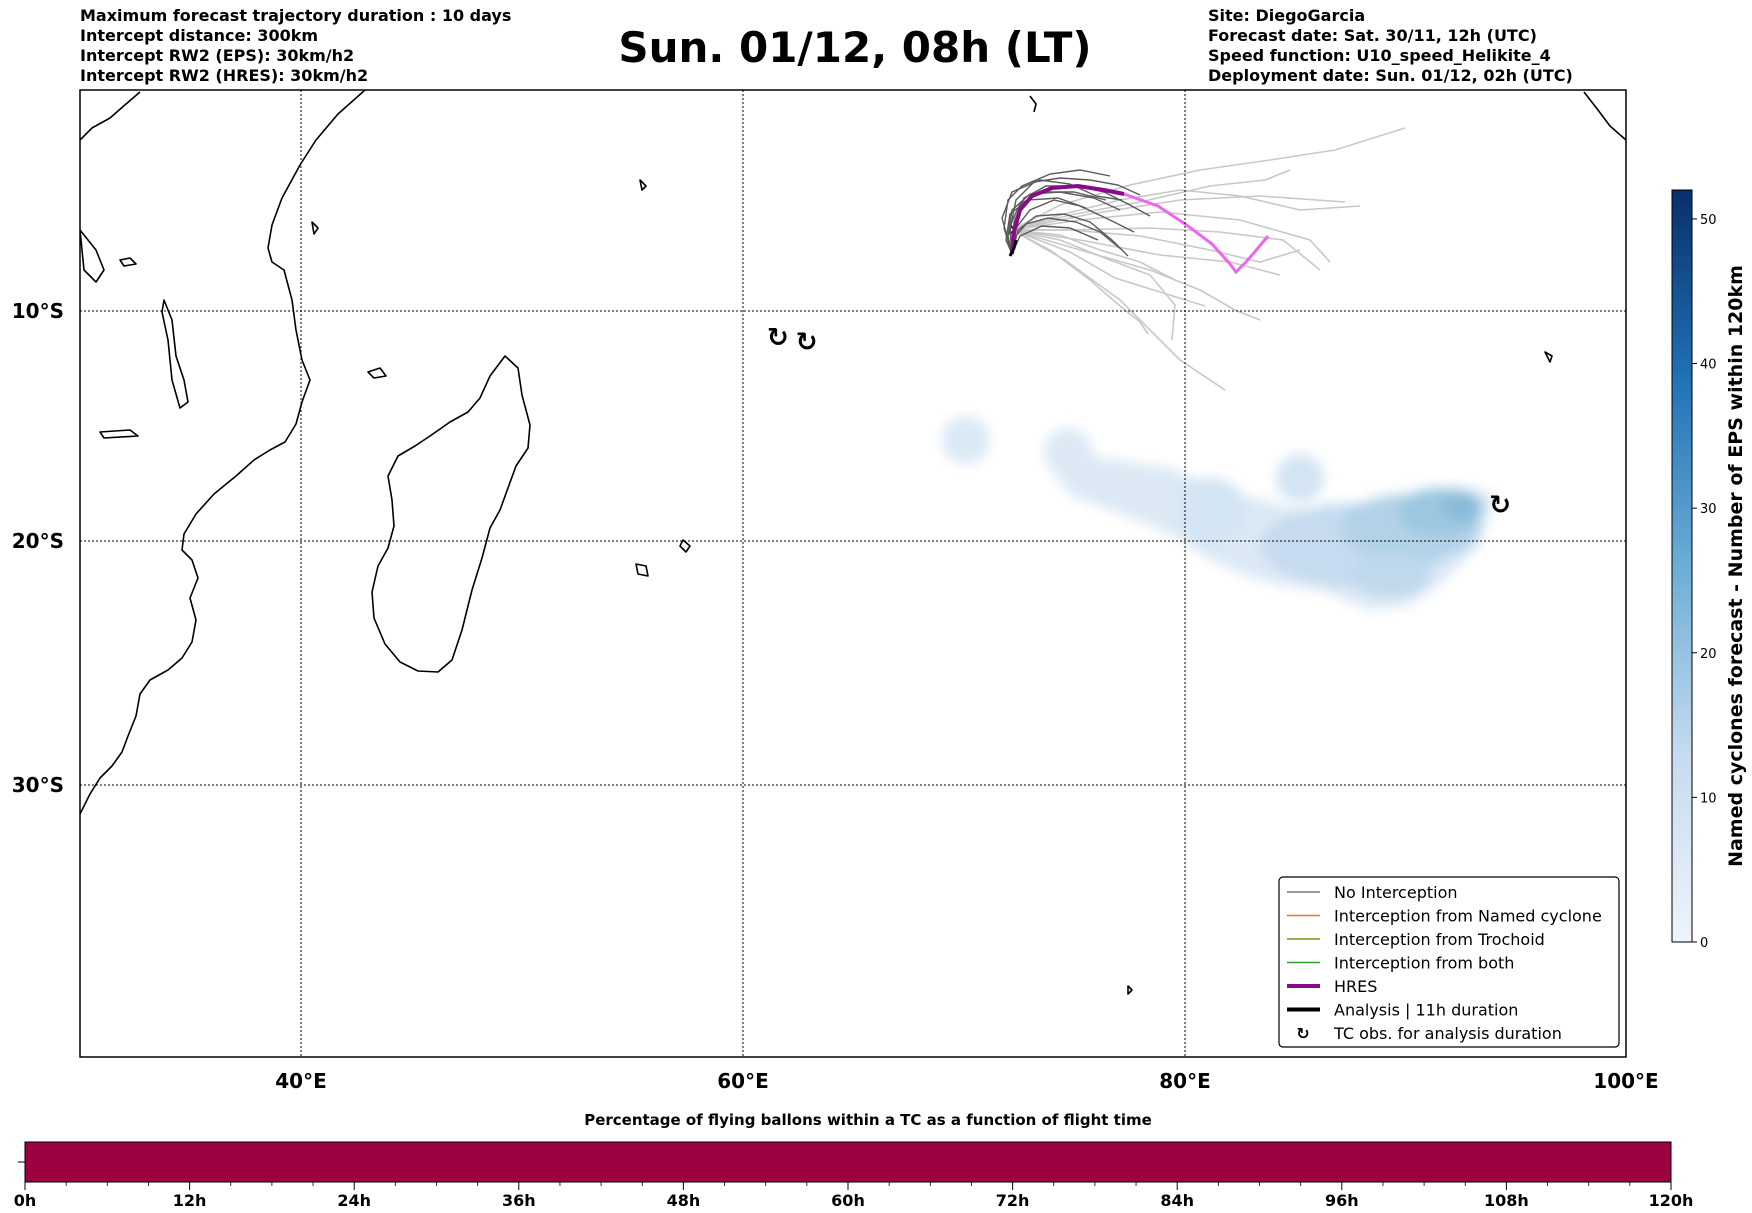  What do you see at coordinates (1390, 75) in the screenshot?
I see `info-line: Deployment date: Sun. 01/12, 02h (UTC)` at bounding box center [1390, 75].